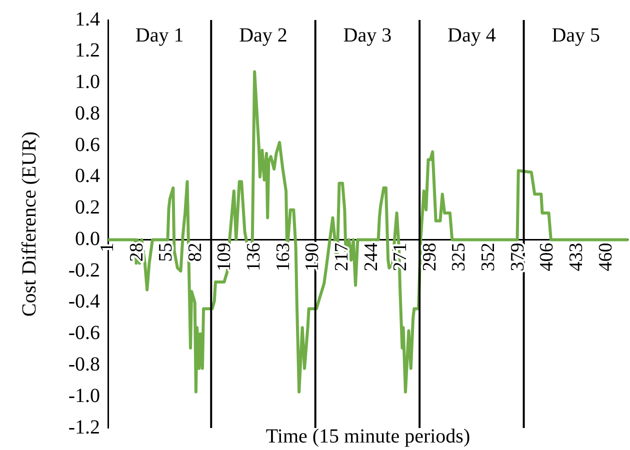 The image size is (630, 450). I want to click on annotation: Day 1, so click(159, 35).